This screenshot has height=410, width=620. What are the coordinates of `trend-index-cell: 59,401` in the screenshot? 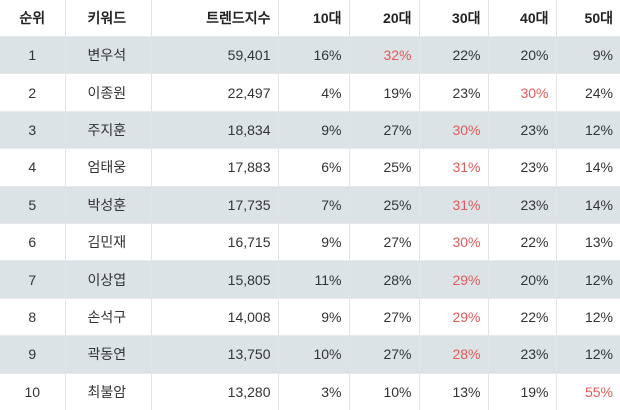 It's located at (215, 54).